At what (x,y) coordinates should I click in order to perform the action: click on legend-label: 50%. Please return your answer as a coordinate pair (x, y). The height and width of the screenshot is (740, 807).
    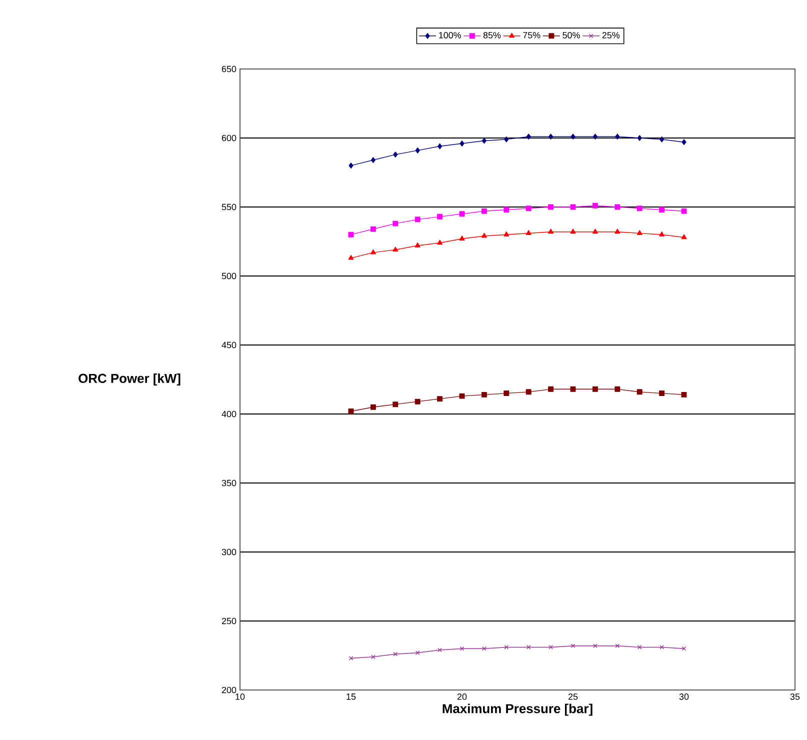
    Looking at the image, I should click on (571, 35).